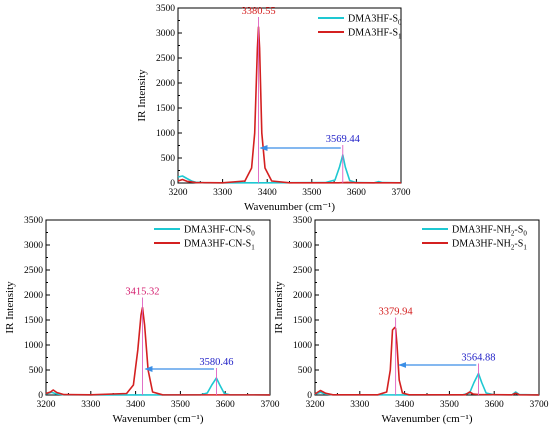 The height and width of the screenshot is (431, 550). I want to click on peak-label: 3580.46, so click(216, 362).